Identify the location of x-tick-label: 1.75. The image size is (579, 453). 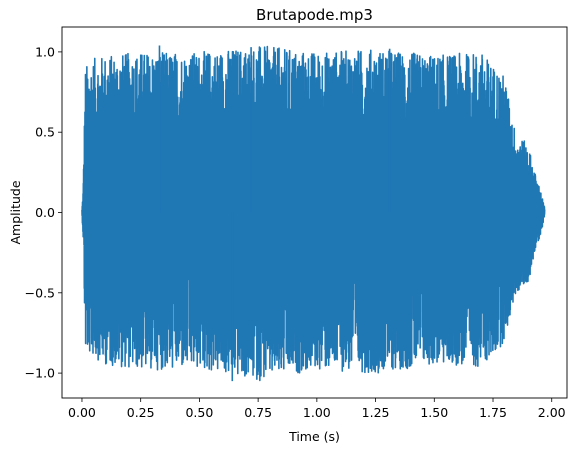
(493, 412).